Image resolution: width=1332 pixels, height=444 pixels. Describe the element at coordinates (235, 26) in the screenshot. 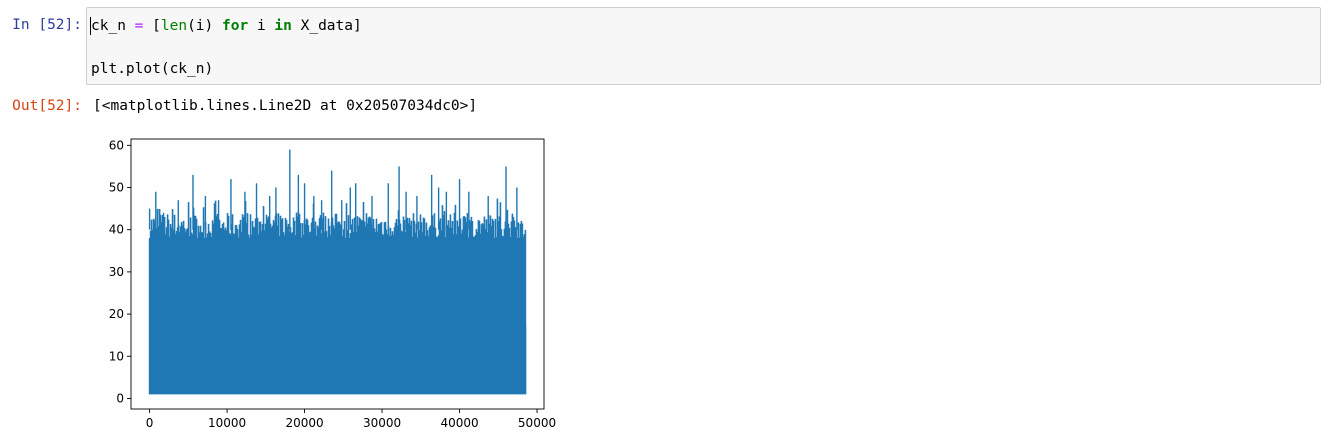

I see `code-keyword-for: for` at that location.